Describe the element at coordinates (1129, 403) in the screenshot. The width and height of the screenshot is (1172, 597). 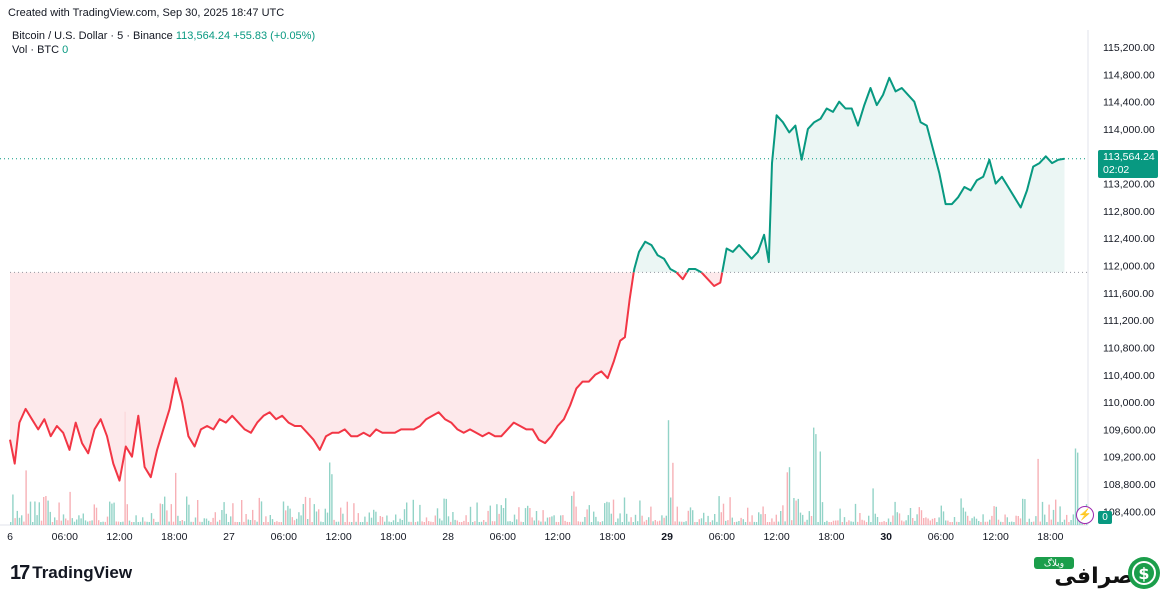
I see `y-tick-label: 110,000.00` at that location.